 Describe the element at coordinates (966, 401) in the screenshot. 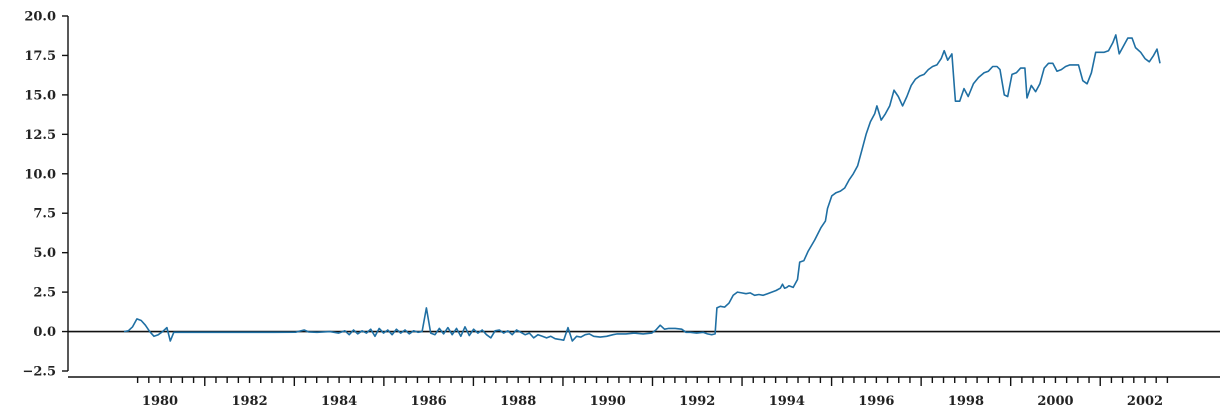

I see `x-tick-label: 1998` at that location.